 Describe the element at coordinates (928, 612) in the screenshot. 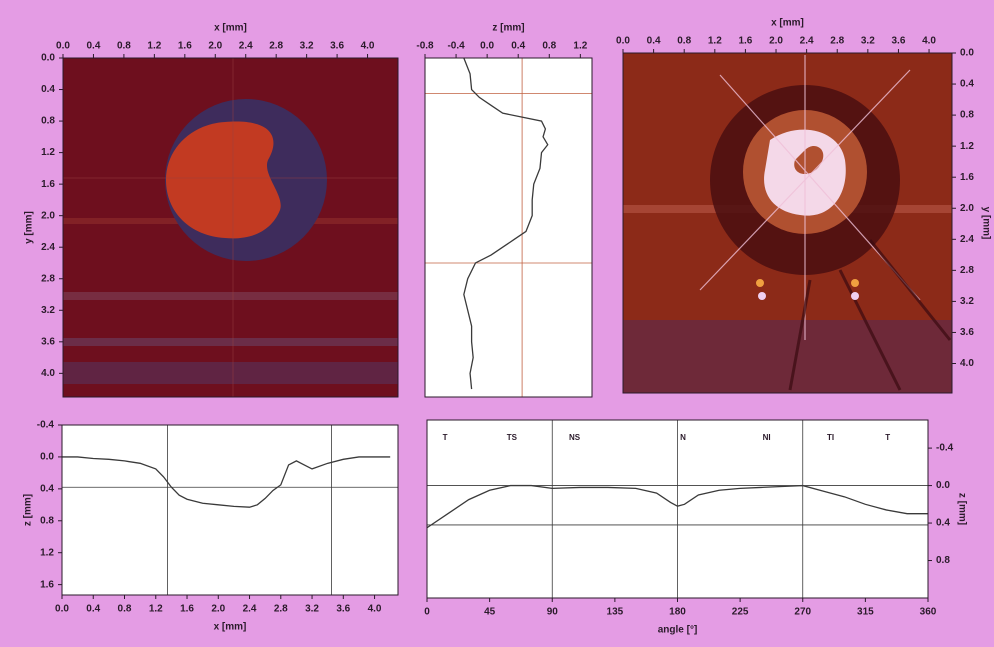

I see `x-tick-label: 360` at that location.